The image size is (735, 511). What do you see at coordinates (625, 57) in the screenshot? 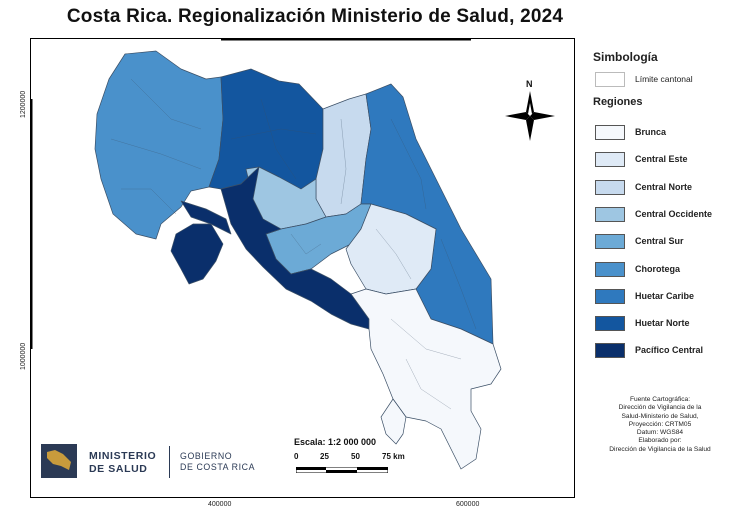
I see `legend-symbology-title: Simbología` at bounding box center [625, 57].